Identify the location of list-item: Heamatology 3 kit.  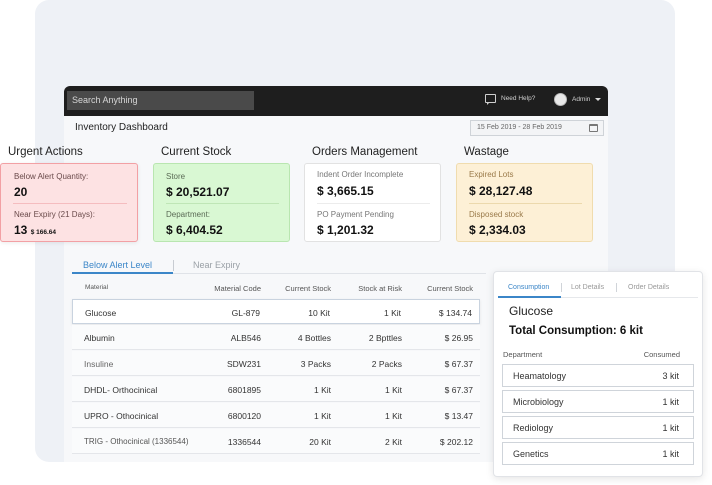
(598, 375).